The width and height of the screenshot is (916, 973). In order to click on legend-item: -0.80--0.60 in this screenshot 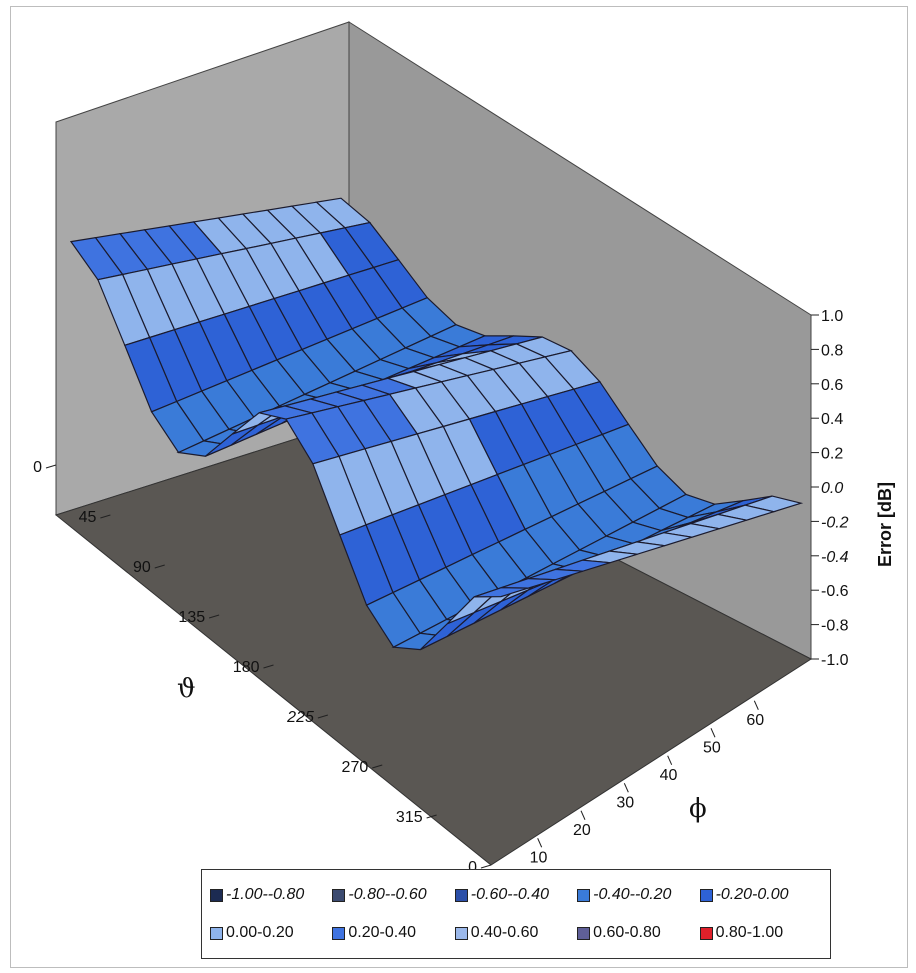, I will do `click(393, 895)`.